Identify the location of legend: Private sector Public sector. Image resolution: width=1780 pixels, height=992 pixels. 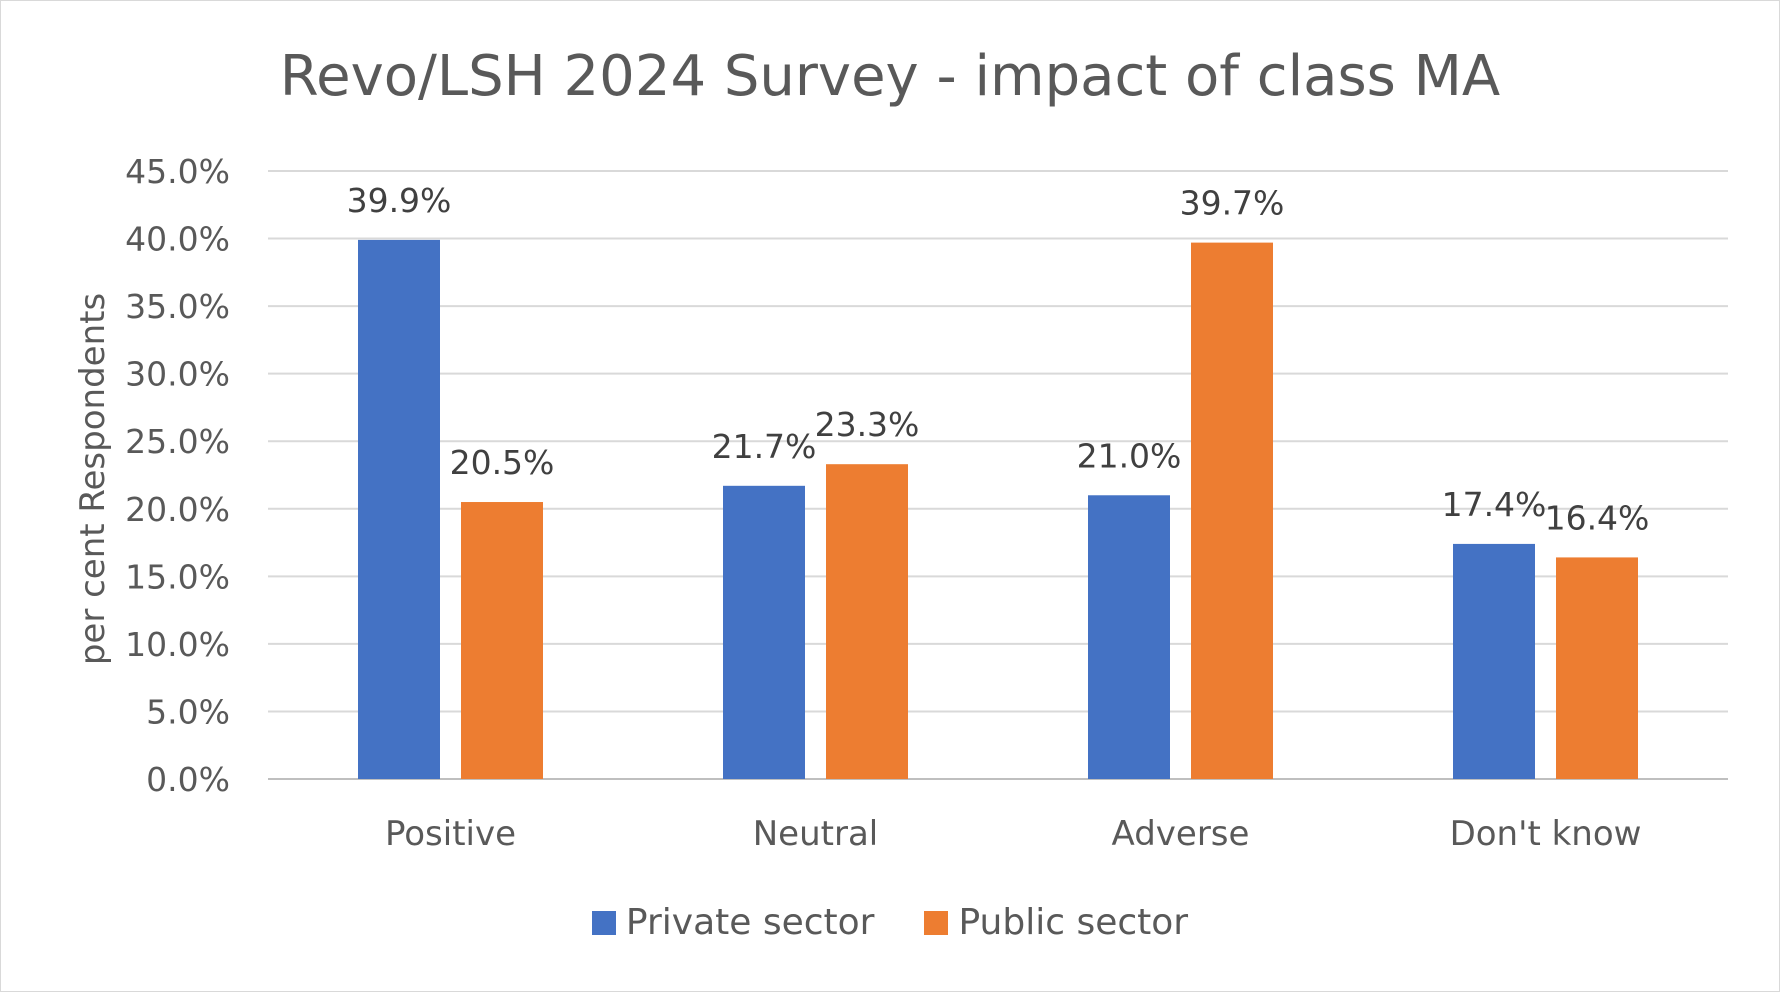
(890, 922).